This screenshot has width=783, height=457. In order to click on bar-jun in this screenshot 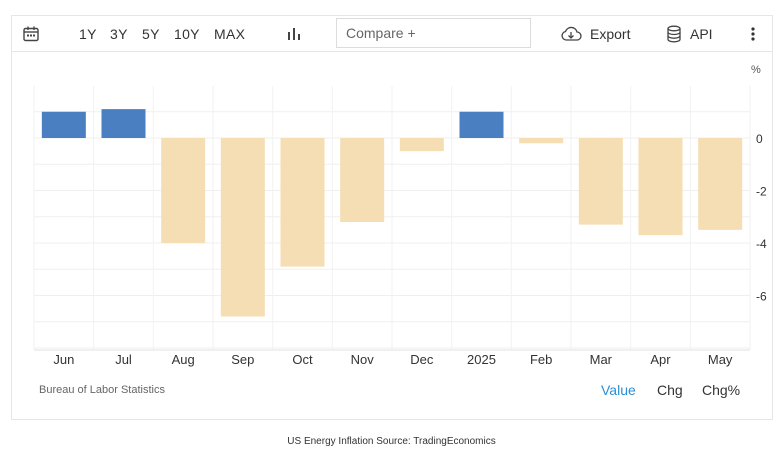, I will do `click(63, 124)`.